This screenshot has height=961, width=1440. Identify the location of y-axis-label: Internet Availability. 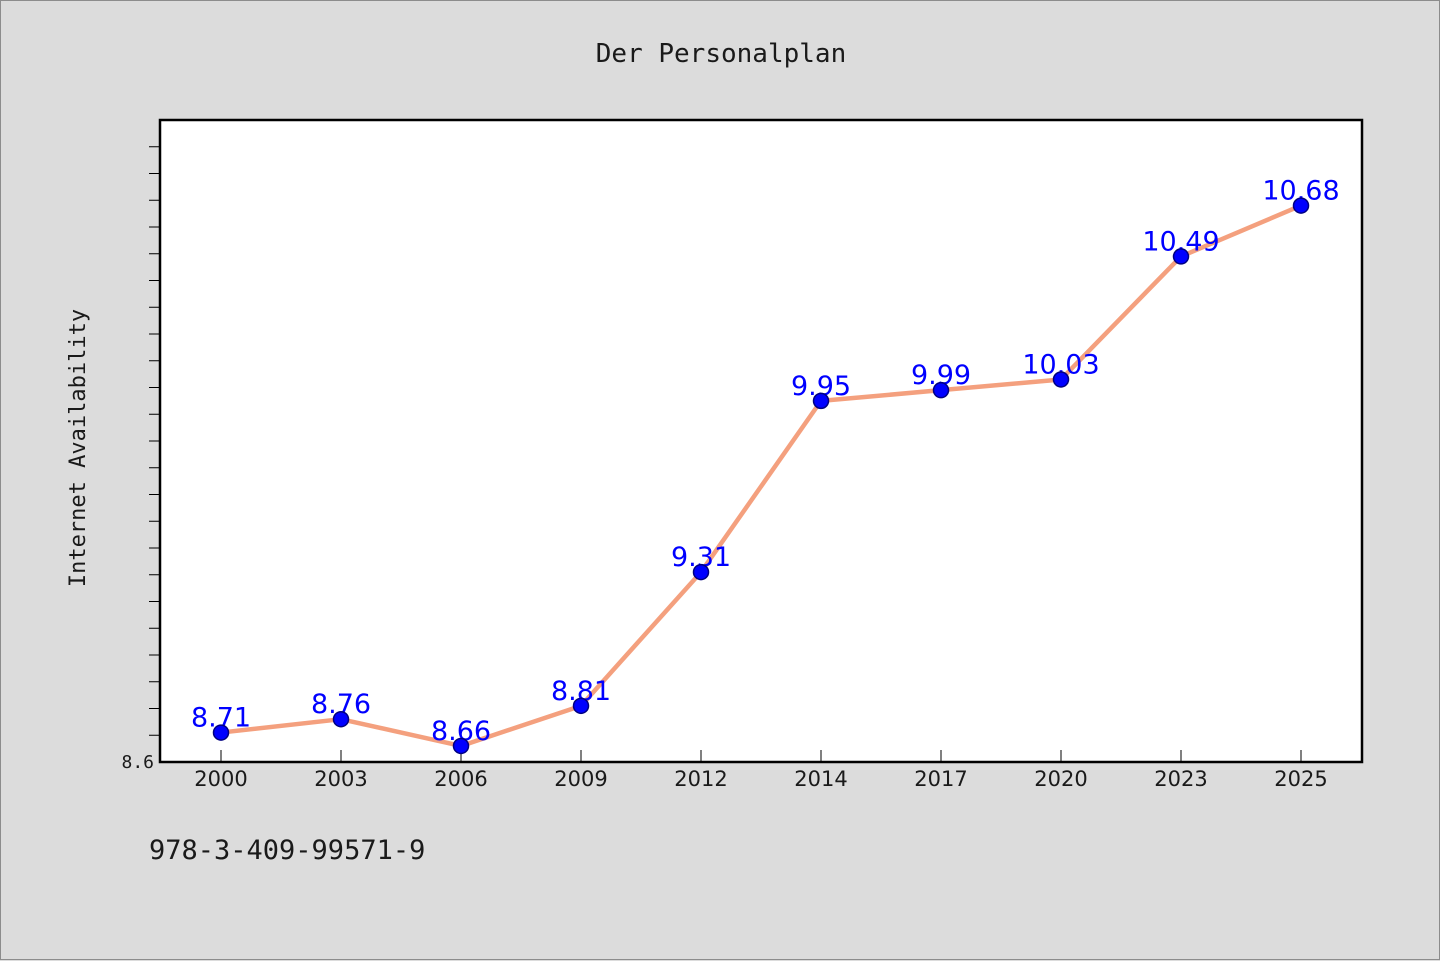
(78, 448).